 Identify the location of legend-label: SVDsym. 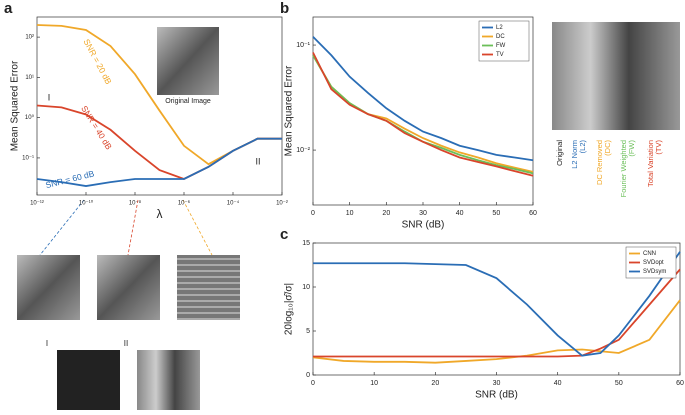
(654, 272).